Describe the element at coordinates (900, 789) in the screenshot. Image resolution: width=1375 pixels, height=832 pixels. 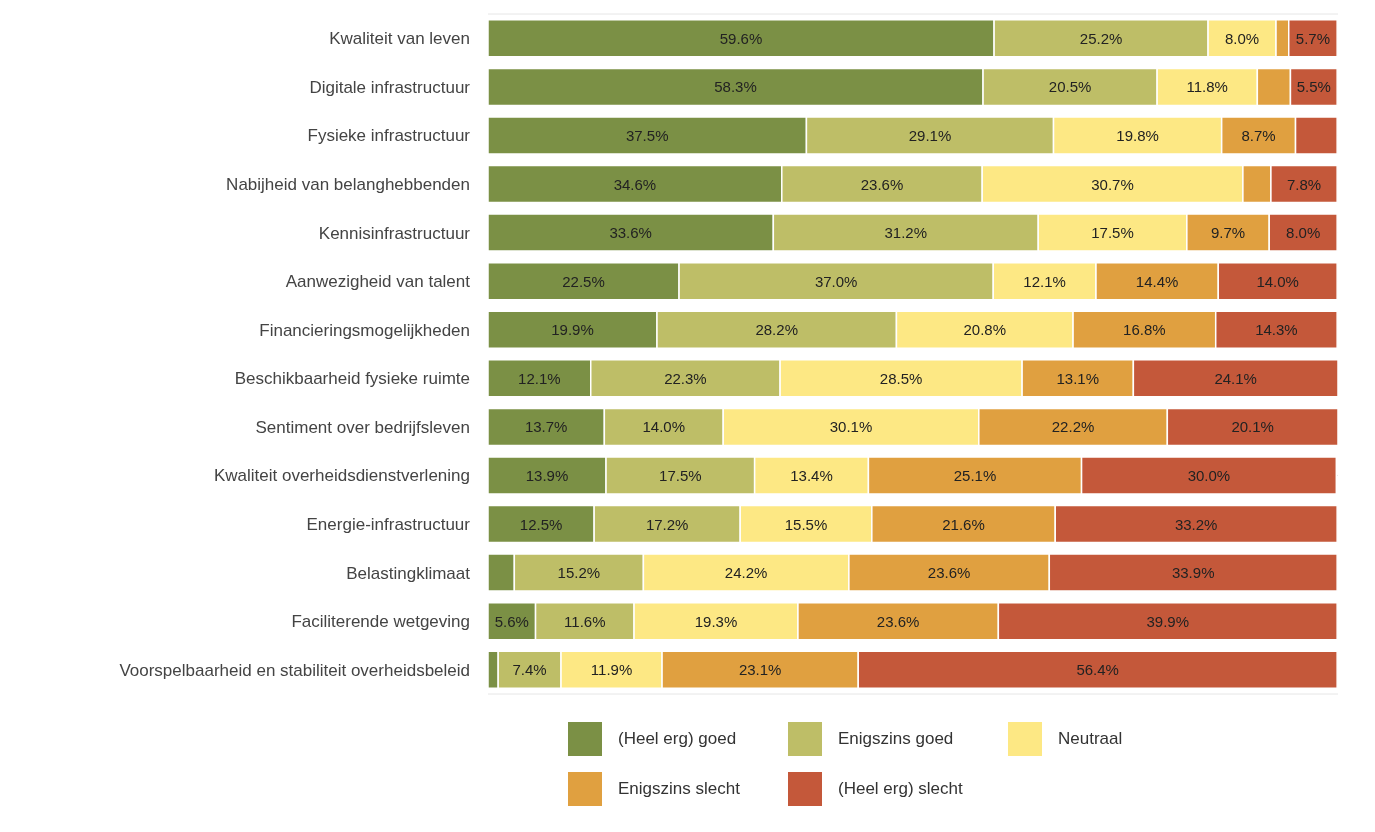
I see `legend-label: (Heel erg) slecht` at that location.